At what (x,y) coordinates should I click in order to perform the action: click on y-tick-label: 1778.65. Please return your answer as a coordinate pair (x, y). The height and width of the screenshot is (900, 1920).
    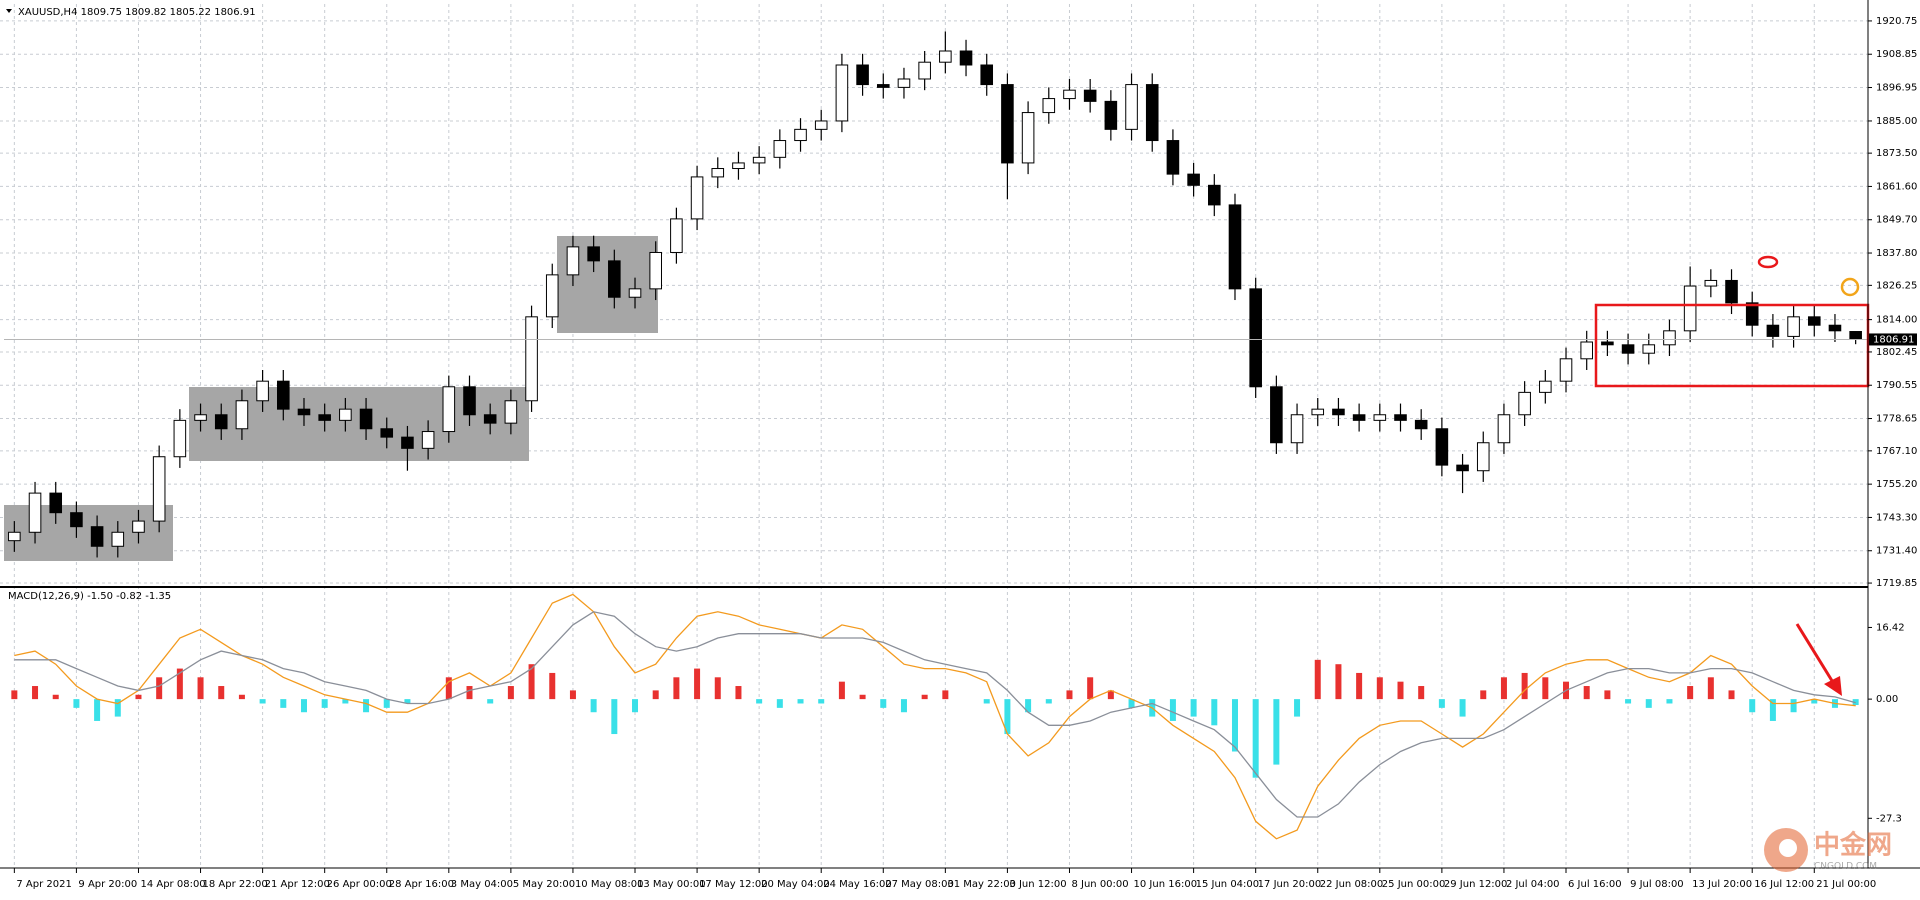
    Looking at the image, I should click on (1896, 419).